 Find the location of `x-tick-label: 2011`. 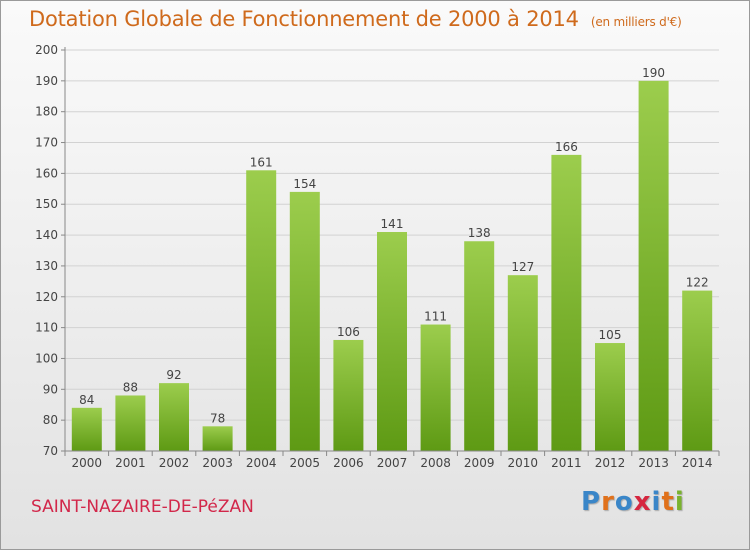

x-tick-label: 2011 is located at coordinates (566, 463).